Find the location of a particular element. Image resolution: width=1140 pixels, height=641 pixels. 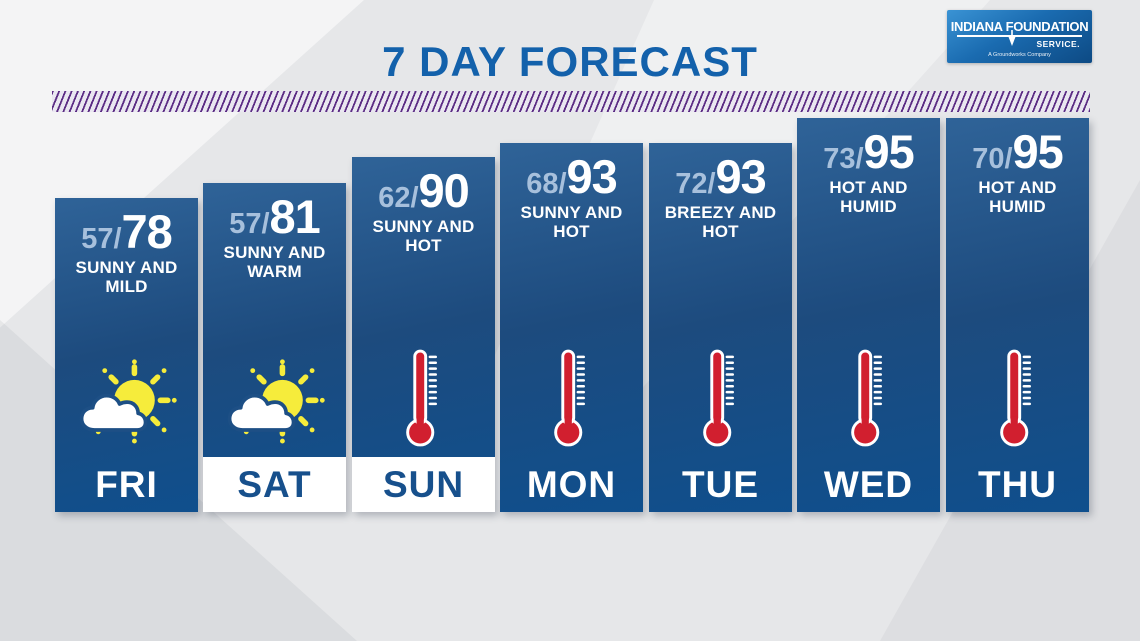

sponsor-logo-name: INDIANA FOUNDATION is located at coordinates (1019, 26).